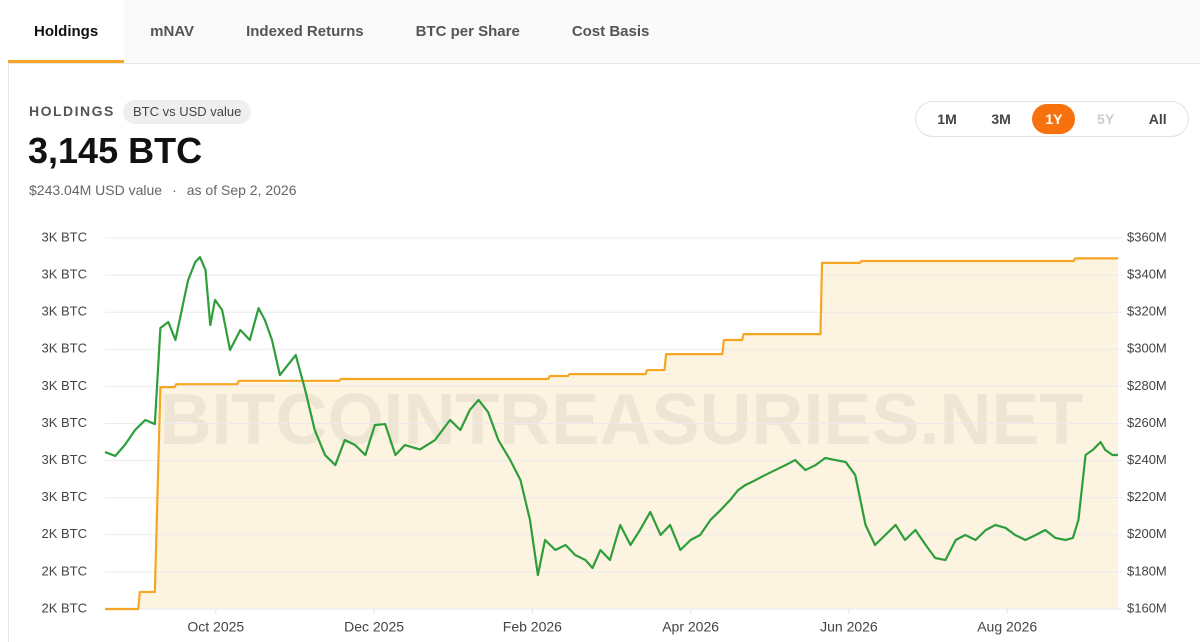  I want to click on range-selector: 1M 3M 1Y 5Y All, so click(1052, 119).